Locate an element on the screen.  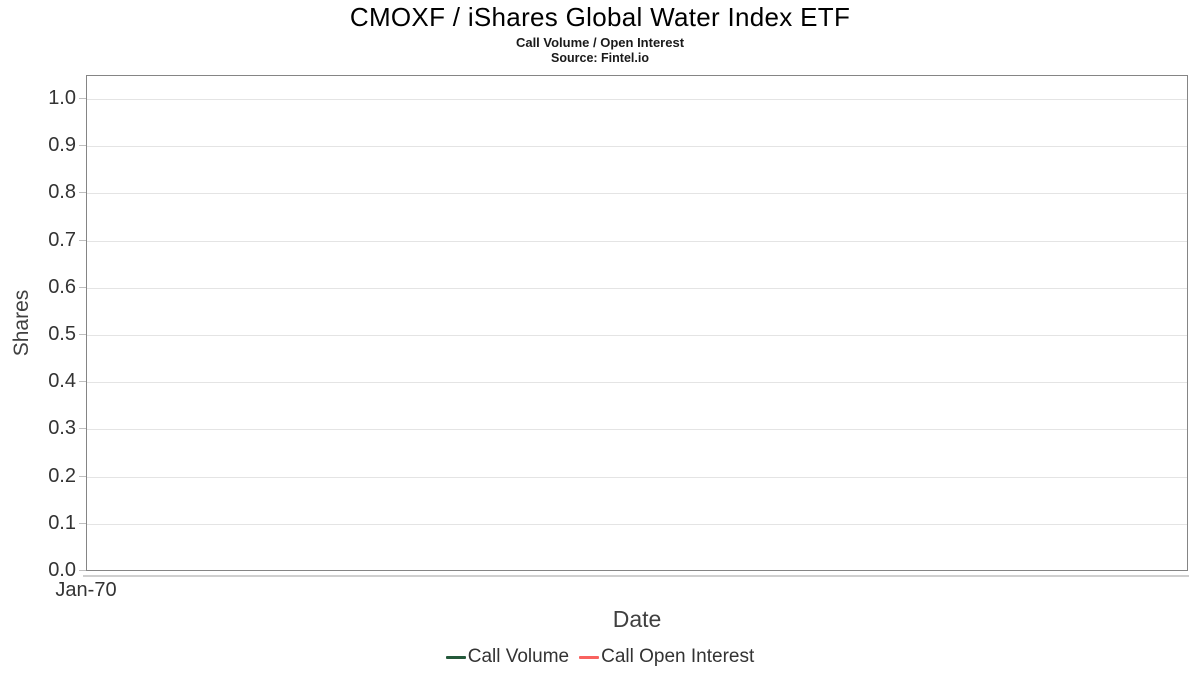
y-tick-label: 1.0 is located at coordinates (62, 98).